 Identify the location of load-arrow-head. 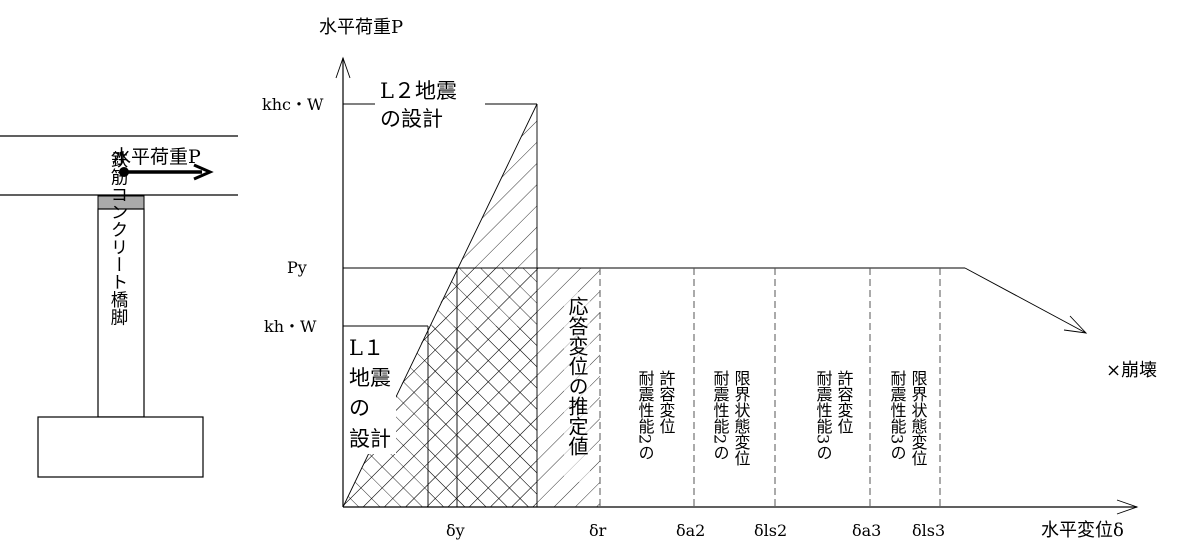
(203, 172).